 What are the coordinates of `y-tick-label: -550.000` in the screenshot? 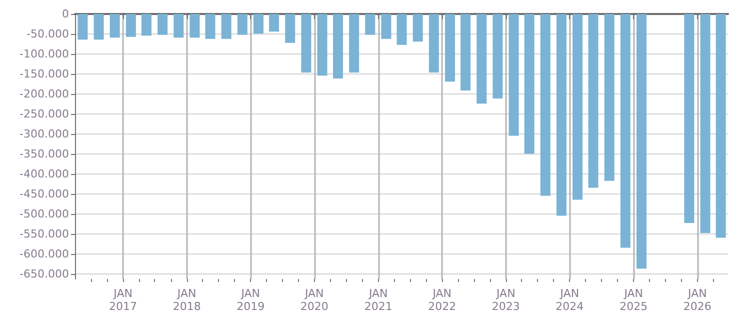 It's located at (44, 234).